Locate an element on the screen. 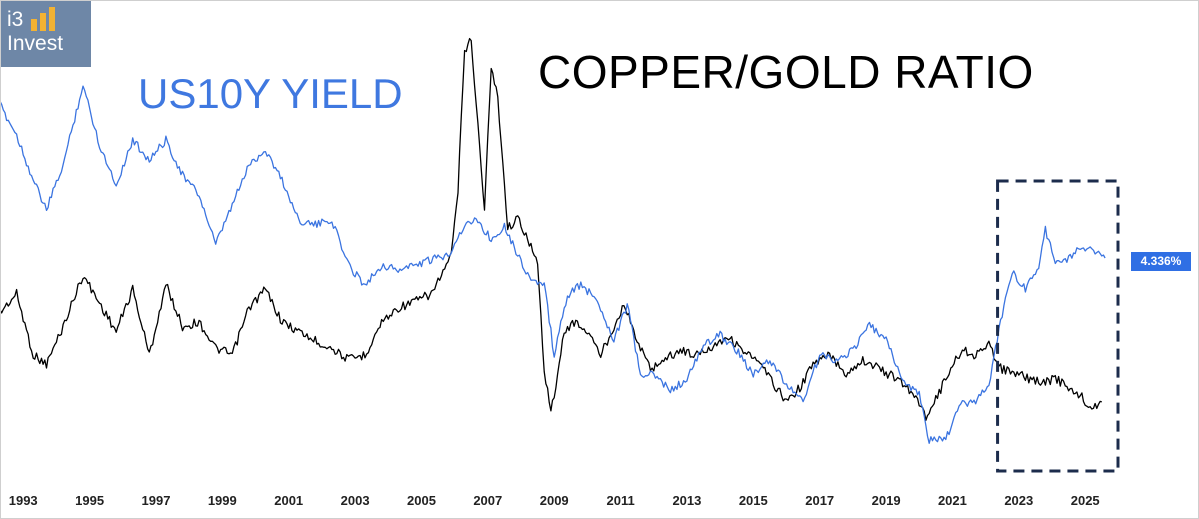 This screenshot has height=519, width=1199. x-tick-label: 2015 is located at coordinates (753, 500).